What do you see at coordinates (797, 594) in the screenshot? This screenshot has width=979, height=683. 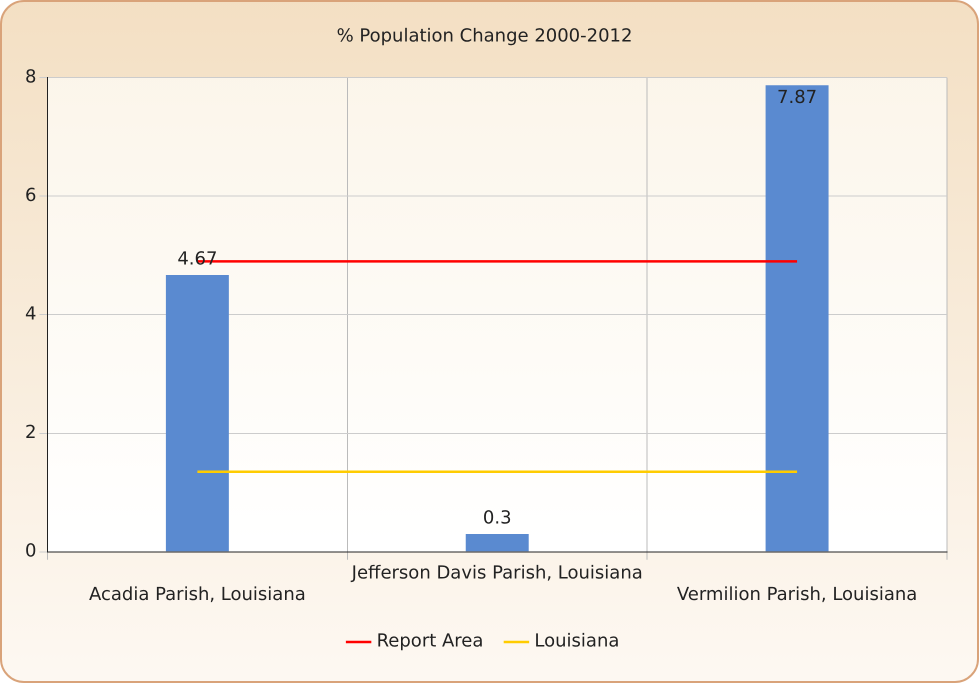 I see `x-tick-label: Vermilion Parish, Louisiana` at bounding box center [797, 594].